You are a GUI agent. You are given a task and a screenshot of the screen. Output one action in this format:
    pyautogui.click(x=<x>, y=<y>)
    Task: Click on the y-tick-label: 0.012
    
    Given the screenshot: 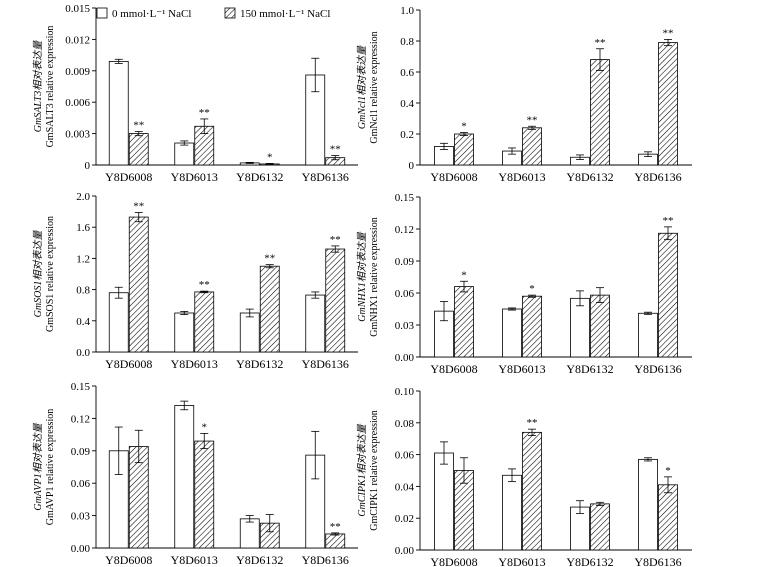 What is the action you would take?
    pyautogui.click(x=77, y=40)
    